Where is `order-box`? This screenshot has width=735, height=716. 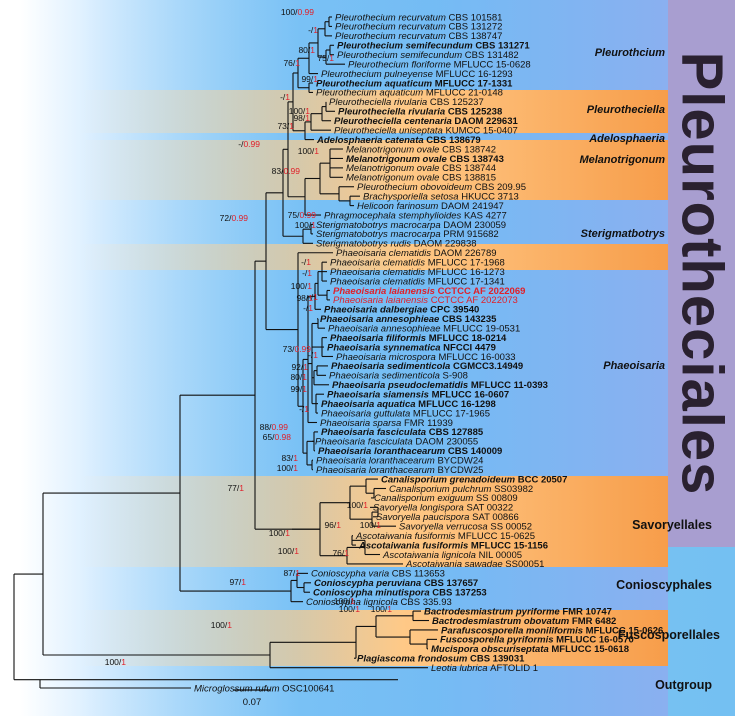 order-box is located at coordinates (701, 273).